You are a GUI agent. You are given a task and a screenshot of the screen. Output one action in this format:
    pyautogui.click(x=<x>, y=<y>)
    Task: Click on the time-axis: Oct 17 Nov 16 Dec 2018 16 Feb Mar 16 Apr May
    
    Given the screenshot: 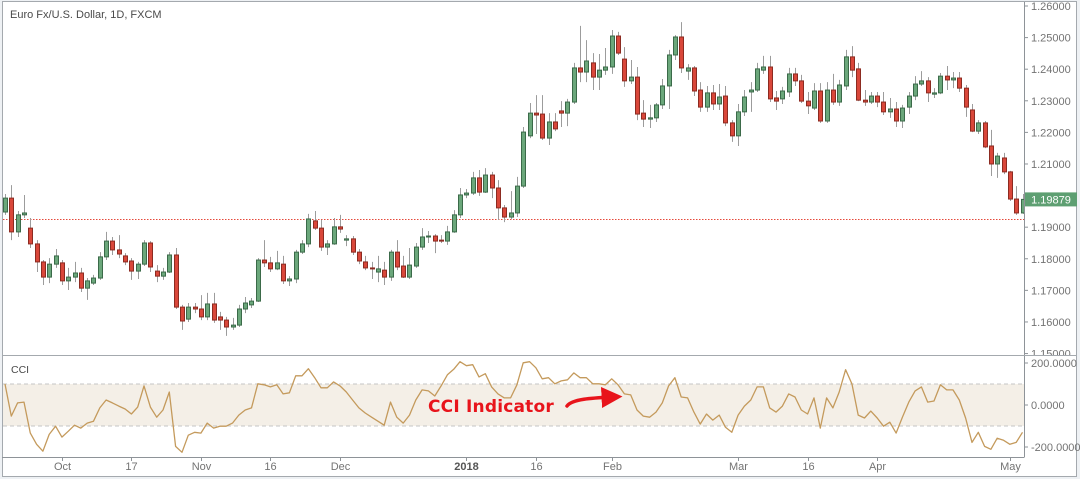 What is the action you would take?
    pyautogui.click(x=537, y=465)
    